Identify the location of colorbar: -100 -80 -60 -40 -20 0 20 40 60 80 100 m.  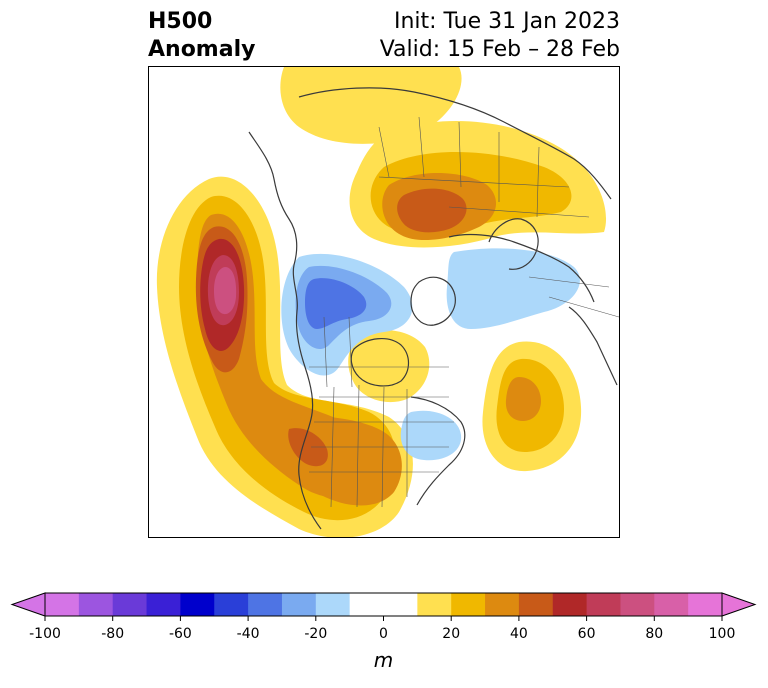
(384, 634).